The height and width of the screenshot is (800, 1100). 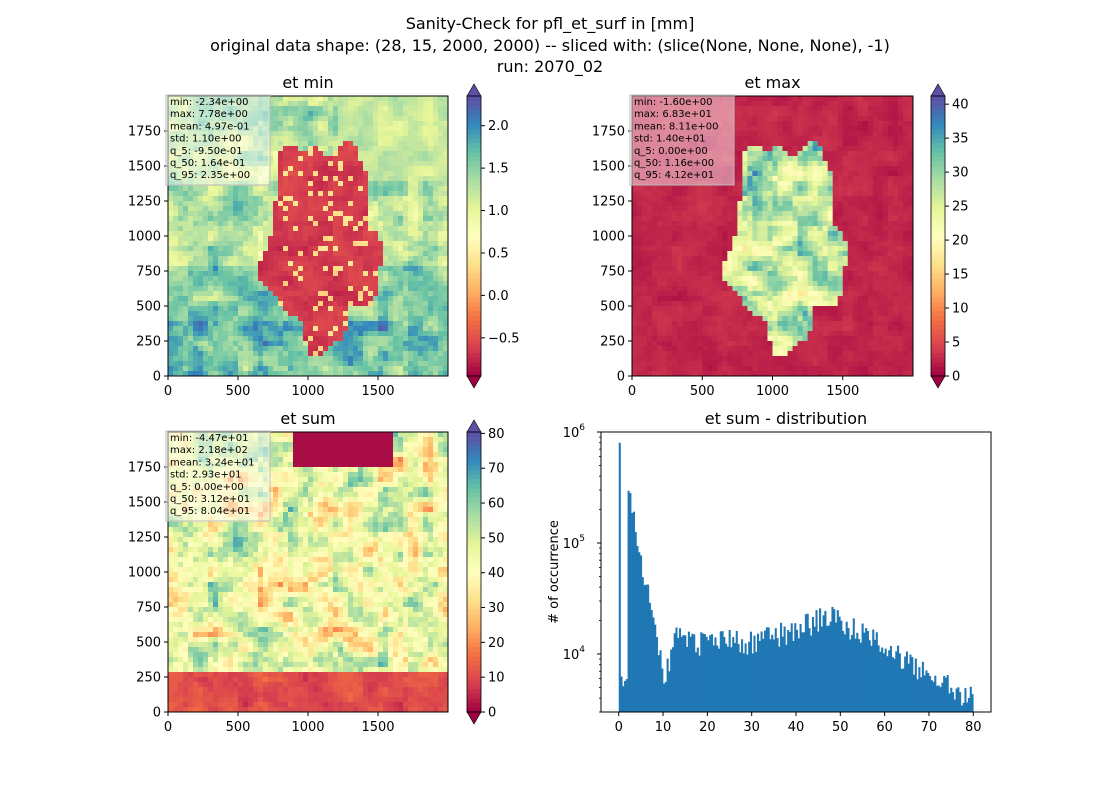 What do you see at coordinates (307, 82) in the screenshot?
I see `panel-title: et min` at bounding box center [307, 82].